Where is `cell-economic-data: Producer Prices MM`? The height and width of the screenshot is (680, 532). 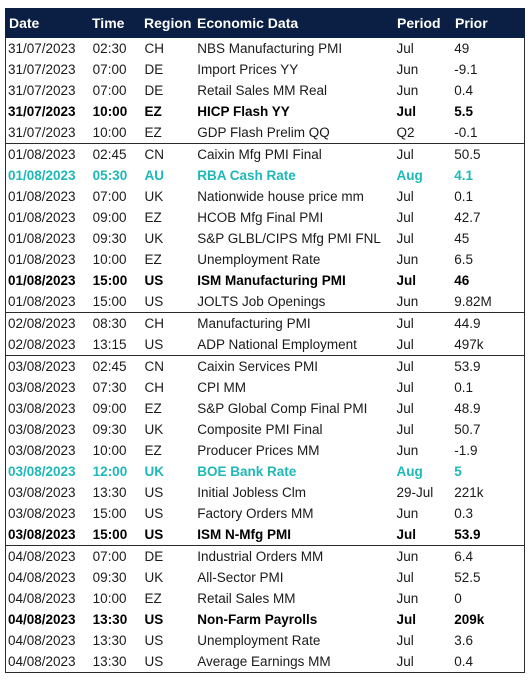
cell-economic-data: Producer Prices MM is located at coordinates (258, 450).